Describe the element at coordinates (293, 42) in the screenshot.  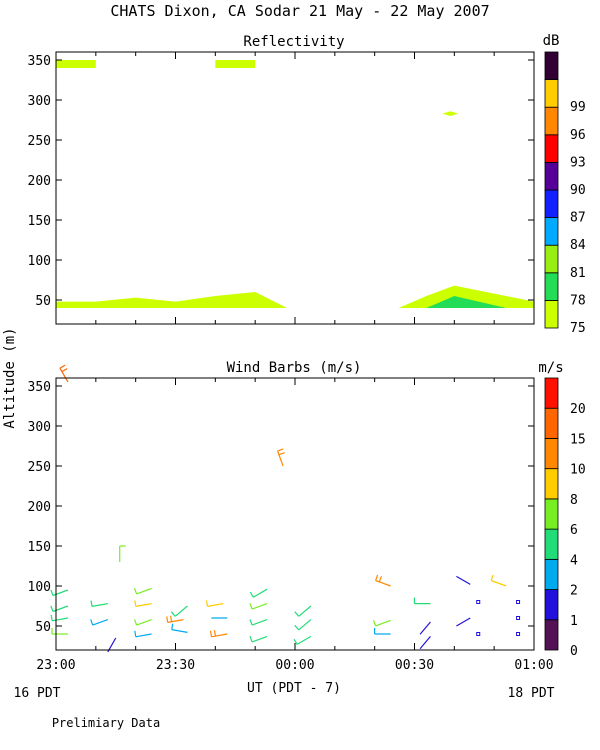
I see `reflectivity-title: Reflectivity` at that location.